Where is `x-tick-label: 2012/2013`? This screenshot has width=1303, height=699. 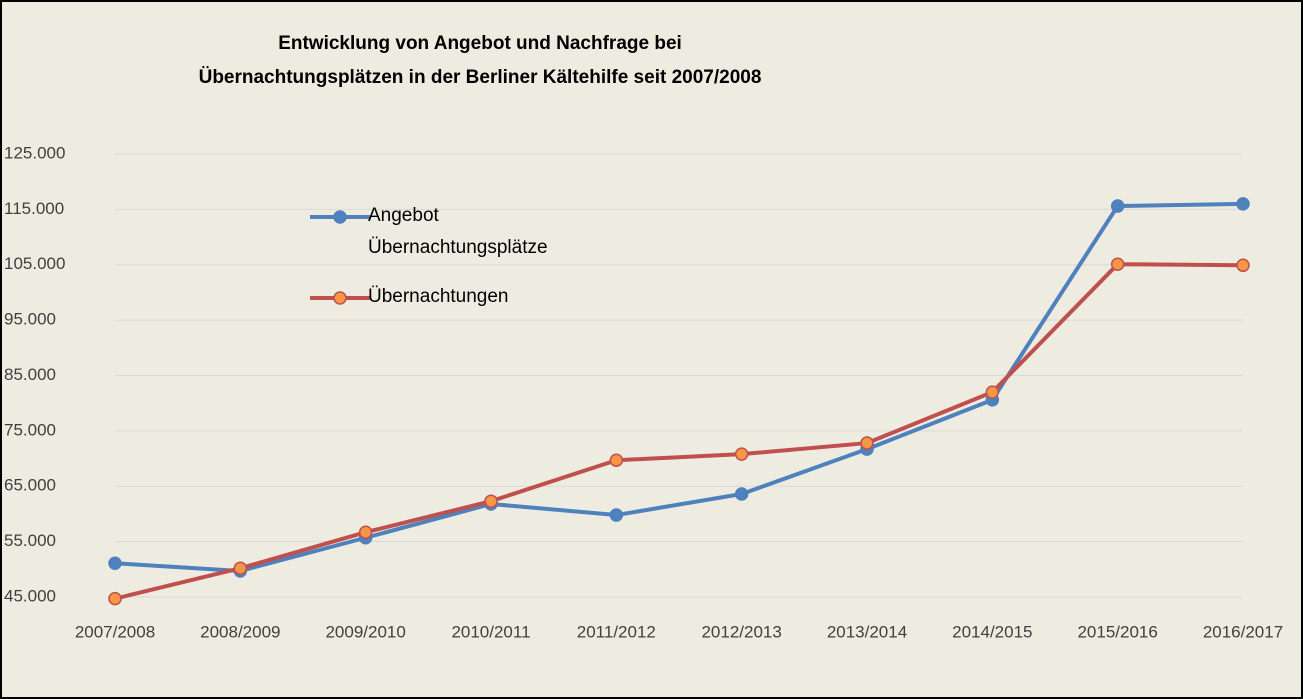
x-tick-label: 2012/2013 is located at coordinates (741, 631).